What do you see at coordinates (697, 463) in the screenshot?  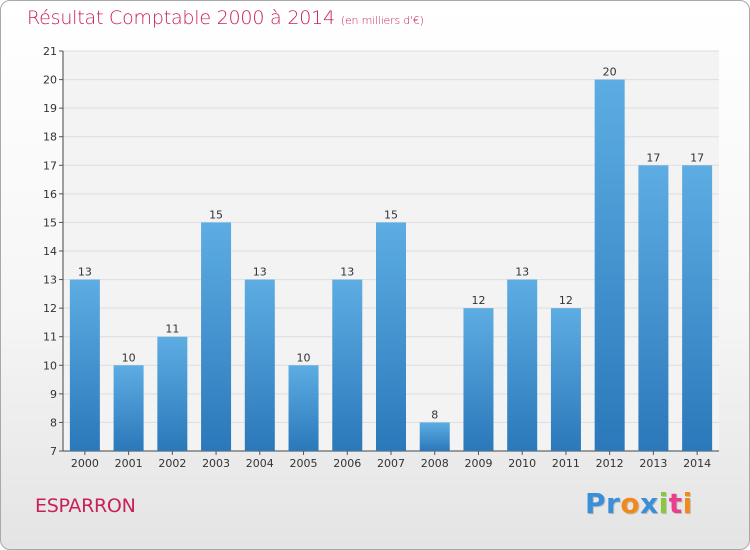 I see `x-tick-label: 2014` at bounding box center [697, 463].